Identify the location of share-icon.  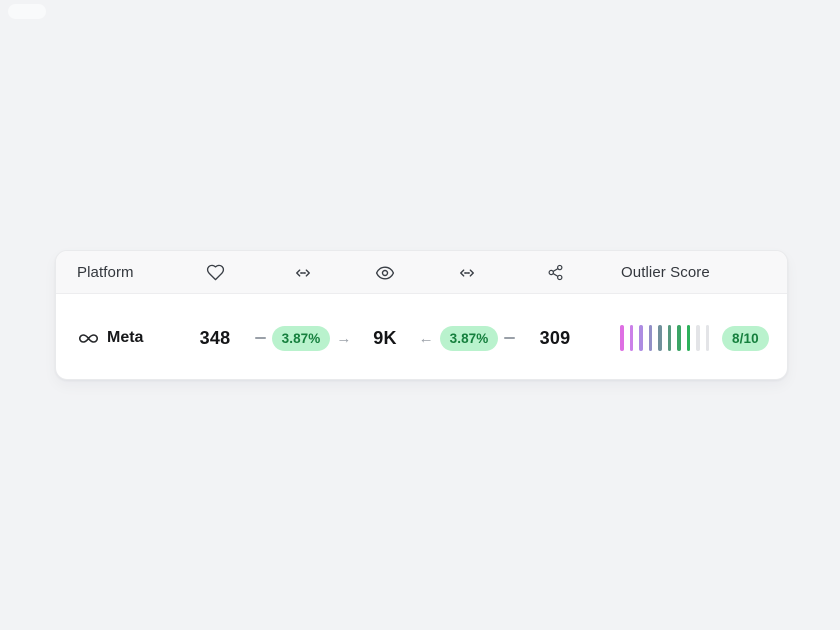
(555, 272).